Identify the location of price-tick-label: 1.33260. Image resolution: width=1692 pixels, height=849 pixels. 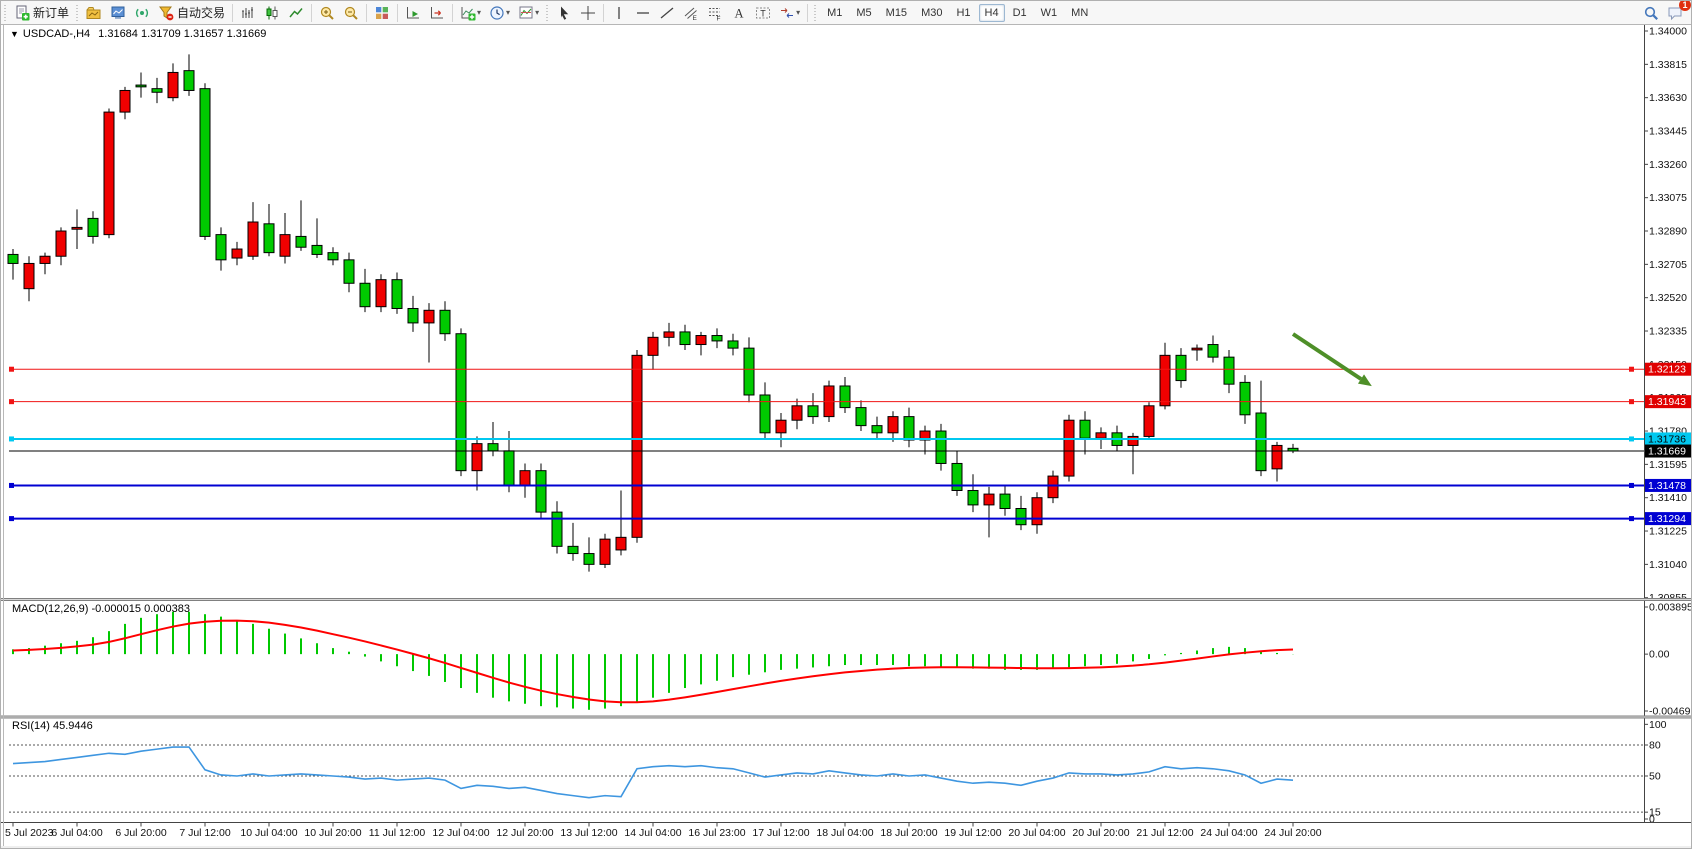
(1668, 165).